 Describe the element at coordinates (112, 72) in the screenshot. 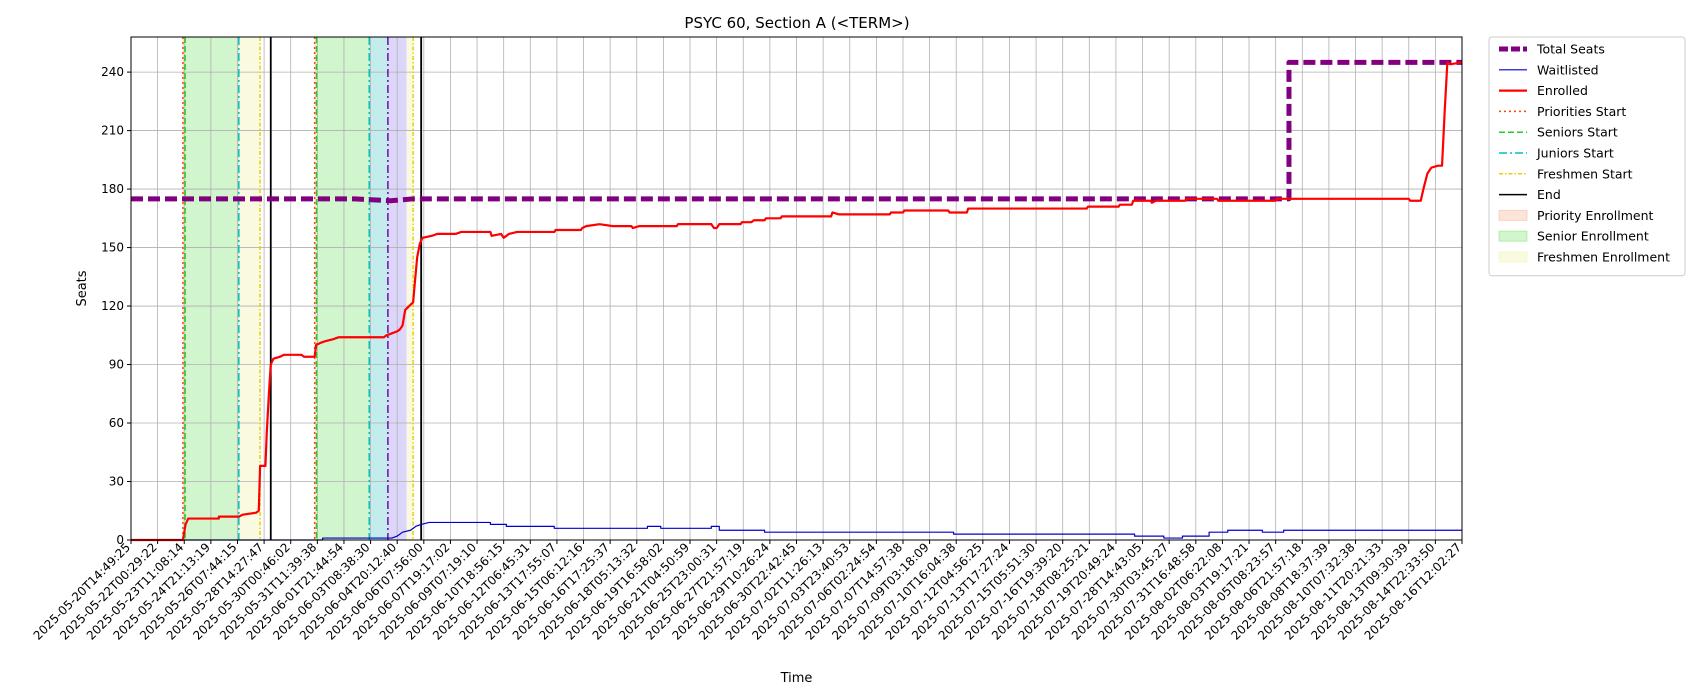

I see `y-tick-label: 240` at that location.